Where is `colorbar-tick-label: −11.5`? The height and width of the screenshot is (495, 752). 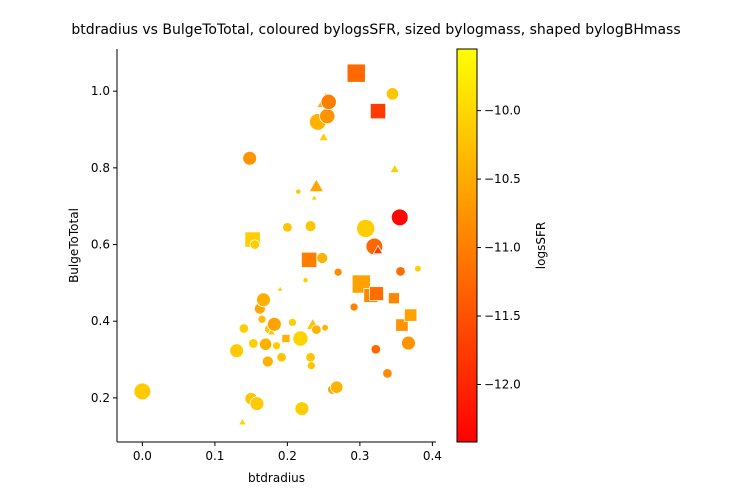 colorbar-tick-label: −11.5 is located at coordinates (502, 316).